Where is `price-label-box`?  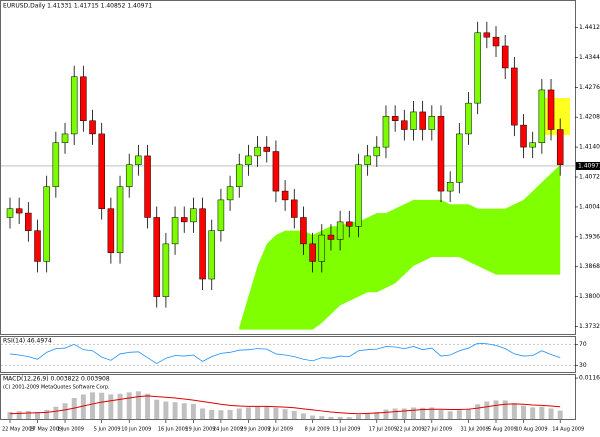
price-label-box is located at coordinates (588, 165).